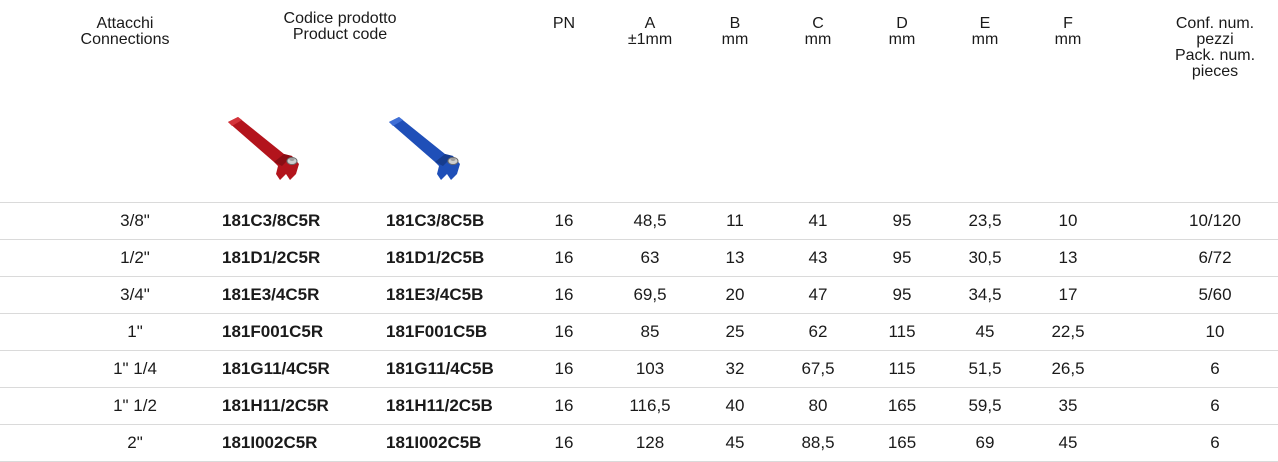 The width and height of the screenshot is (1278, 462). I want to click on cell-c: 67,5, so click(818, 368).